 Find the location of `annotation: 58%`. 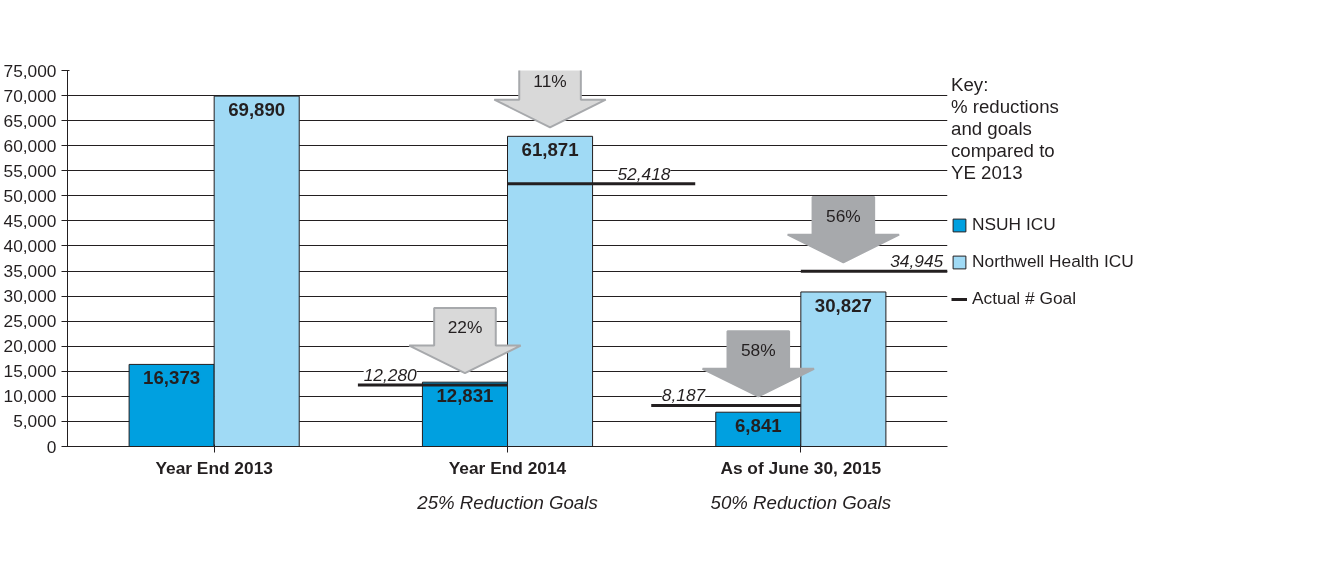

annotation: 58% is located at coordinates (758, 350).